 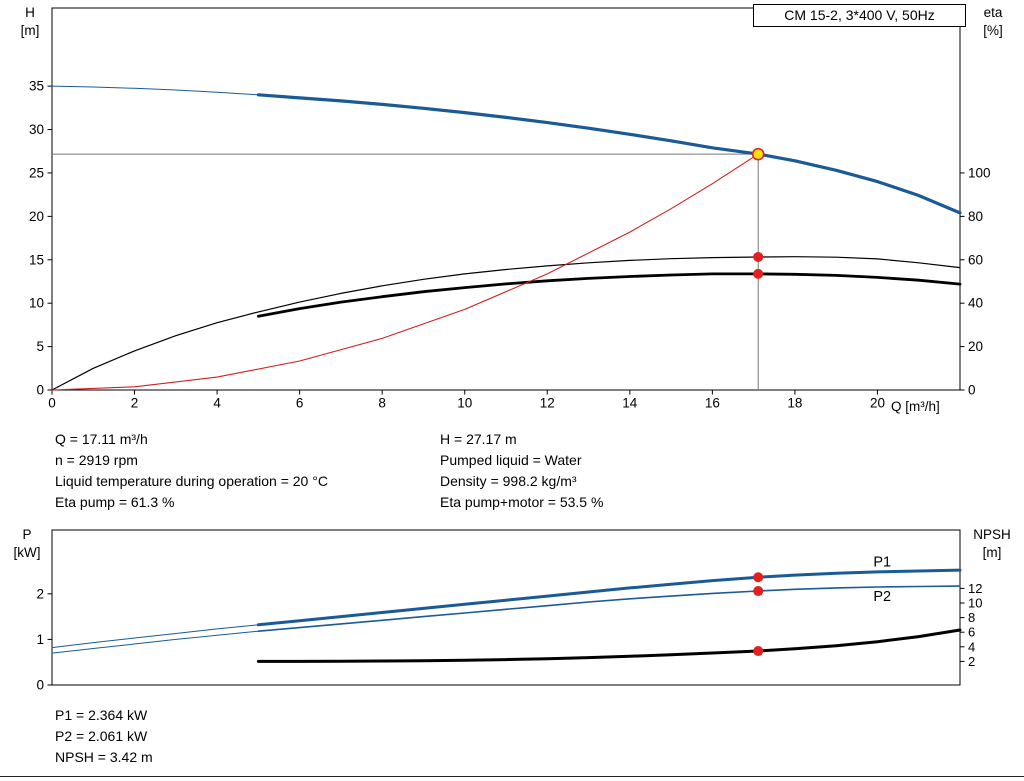 I want to click on pump-model-label: CM 15-2, 3*400 V, 50Hz, so click(x=859, y=15).